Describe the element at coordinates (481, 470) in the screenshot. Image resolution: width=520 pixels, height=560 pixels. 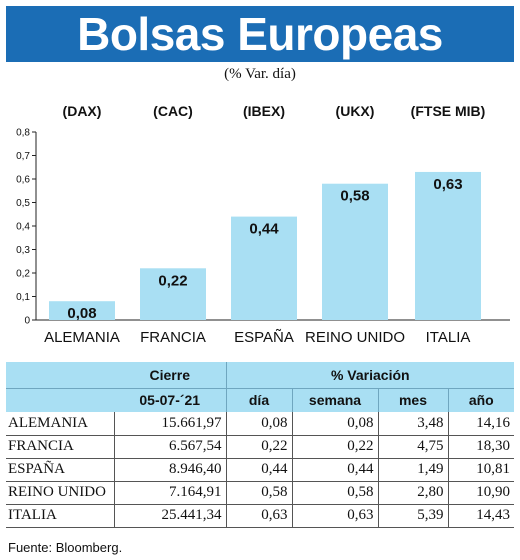
I see `row-ano: 10,81` at that location.